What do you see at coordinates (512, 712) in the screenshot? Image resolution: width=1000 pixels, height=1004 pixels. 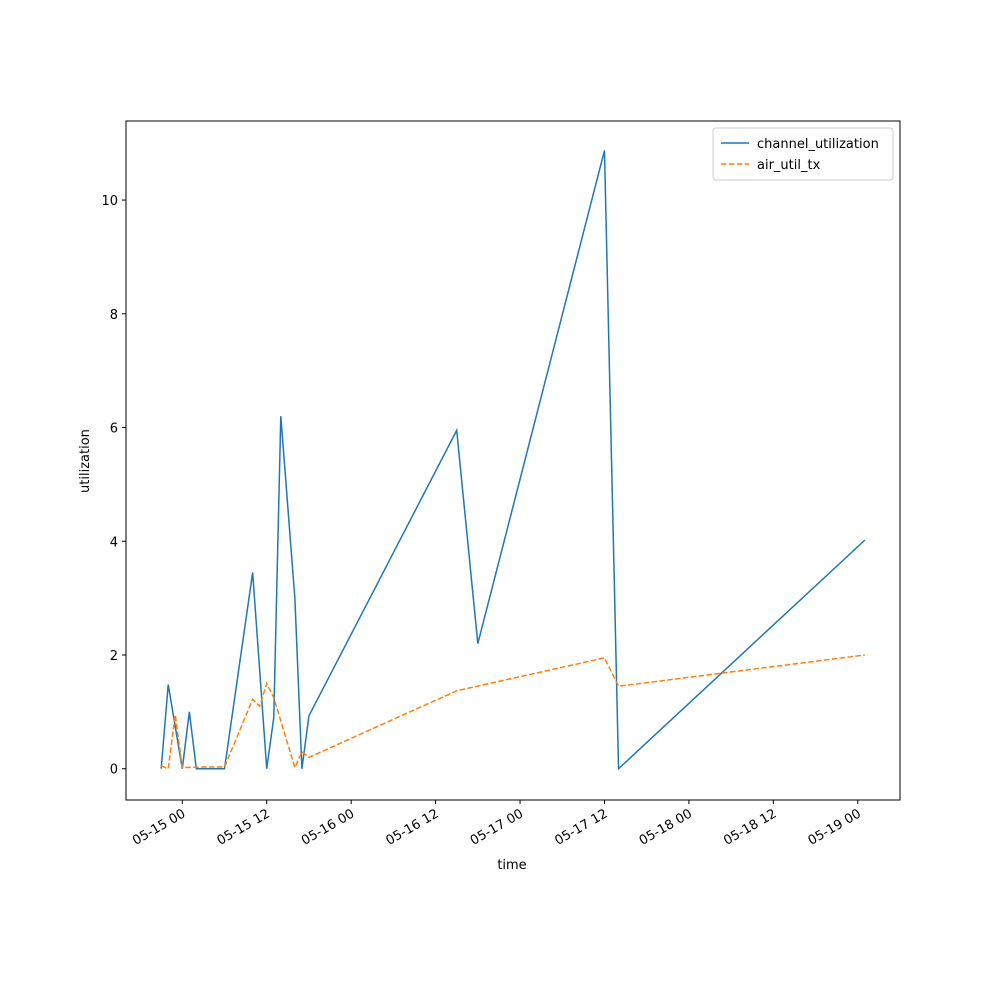 I see `data-line` at bounding box center [512, 712].